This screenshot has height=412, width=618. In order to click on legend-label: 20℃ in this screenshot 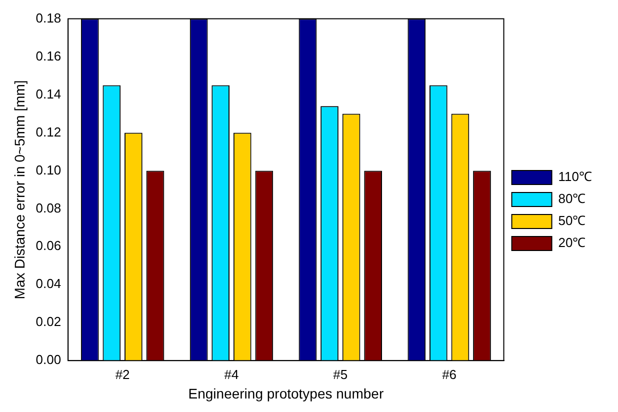, I will do `click(572, 242)`.